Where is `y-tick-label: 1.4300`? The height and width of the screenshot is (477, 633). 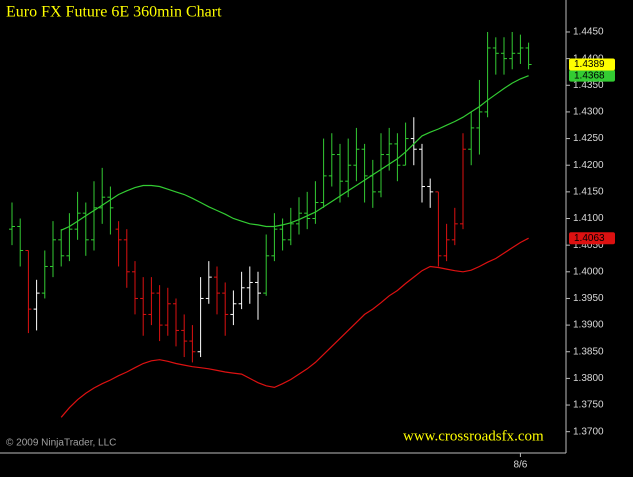 y-tick-label: 1.4300 is located at coordinates (588, 112).